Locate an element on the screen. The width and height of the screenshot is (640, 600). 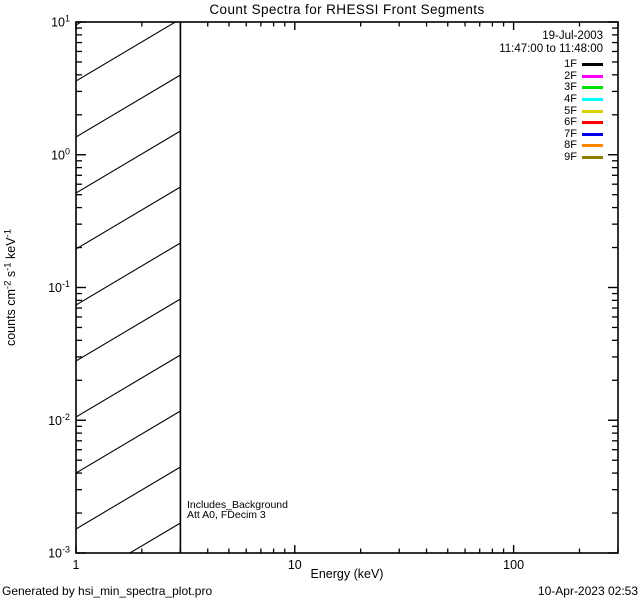
legend-label: 5F is located at coordinates (570, 110).